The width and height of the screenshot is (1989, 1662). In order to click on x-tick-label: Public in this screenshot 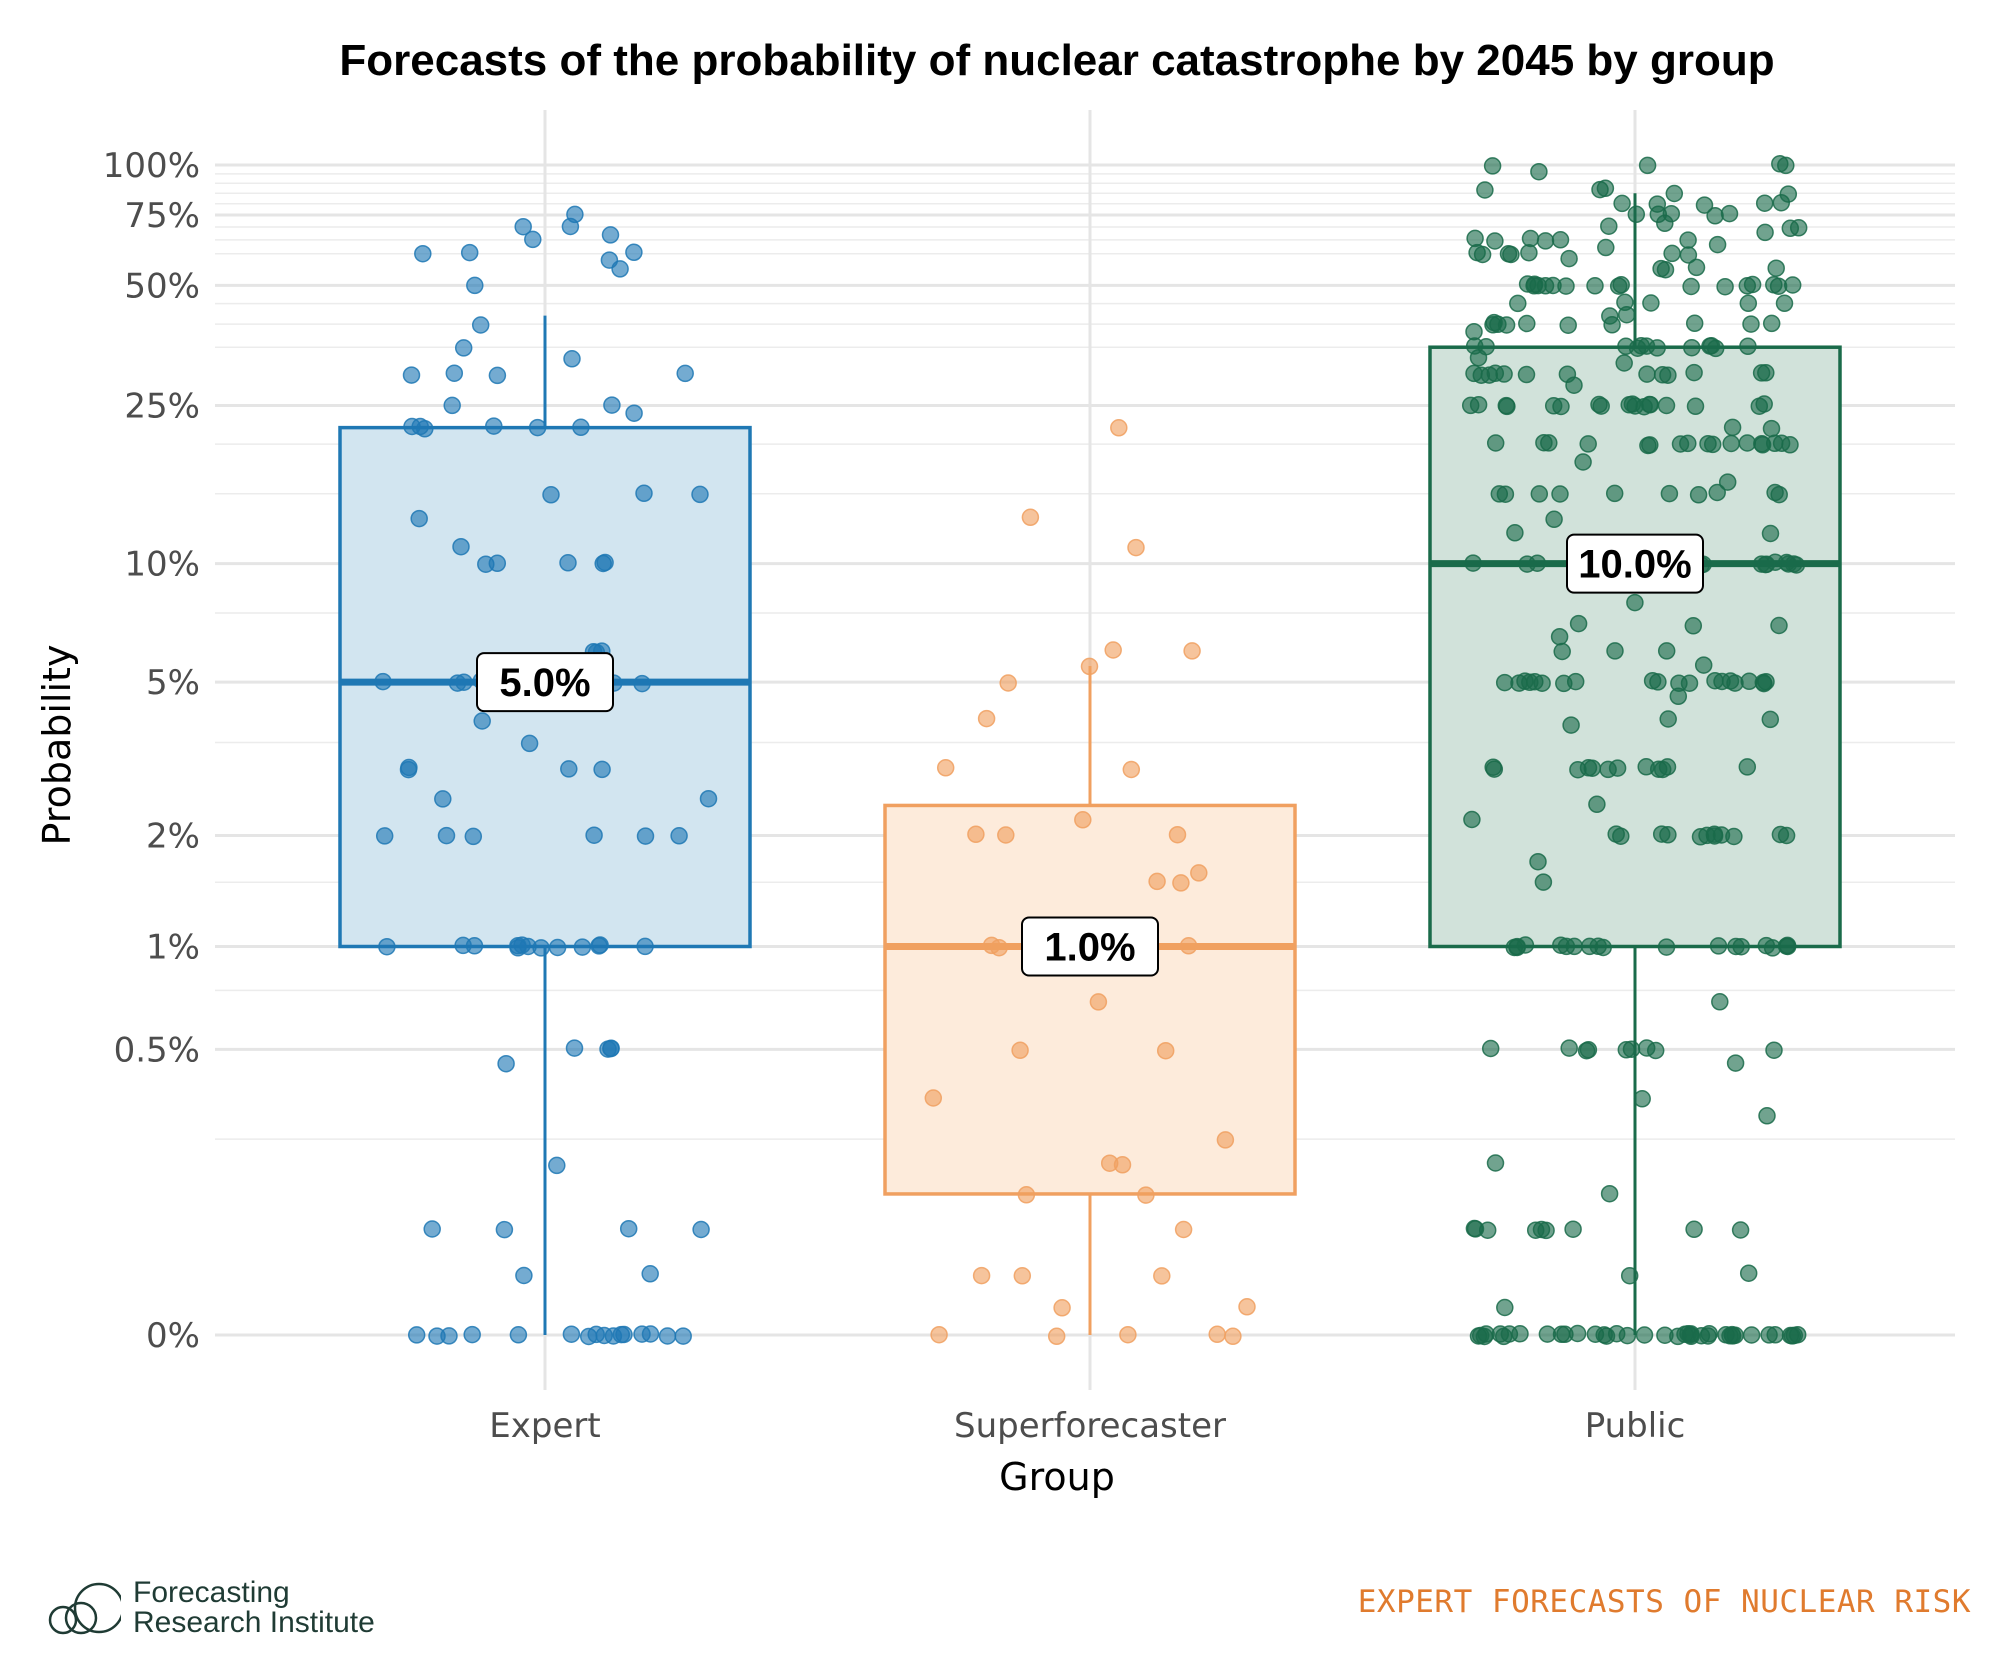, I will do `click(1635, 1426)`.